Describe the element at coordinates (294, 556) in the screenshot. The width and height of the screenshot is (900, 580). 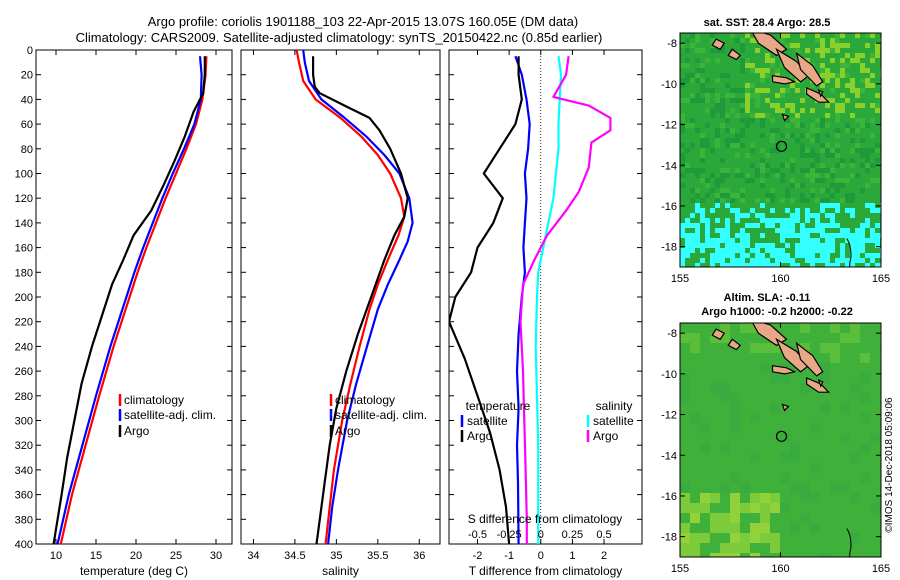
I see `x-tick-label: 34.5` at that location.